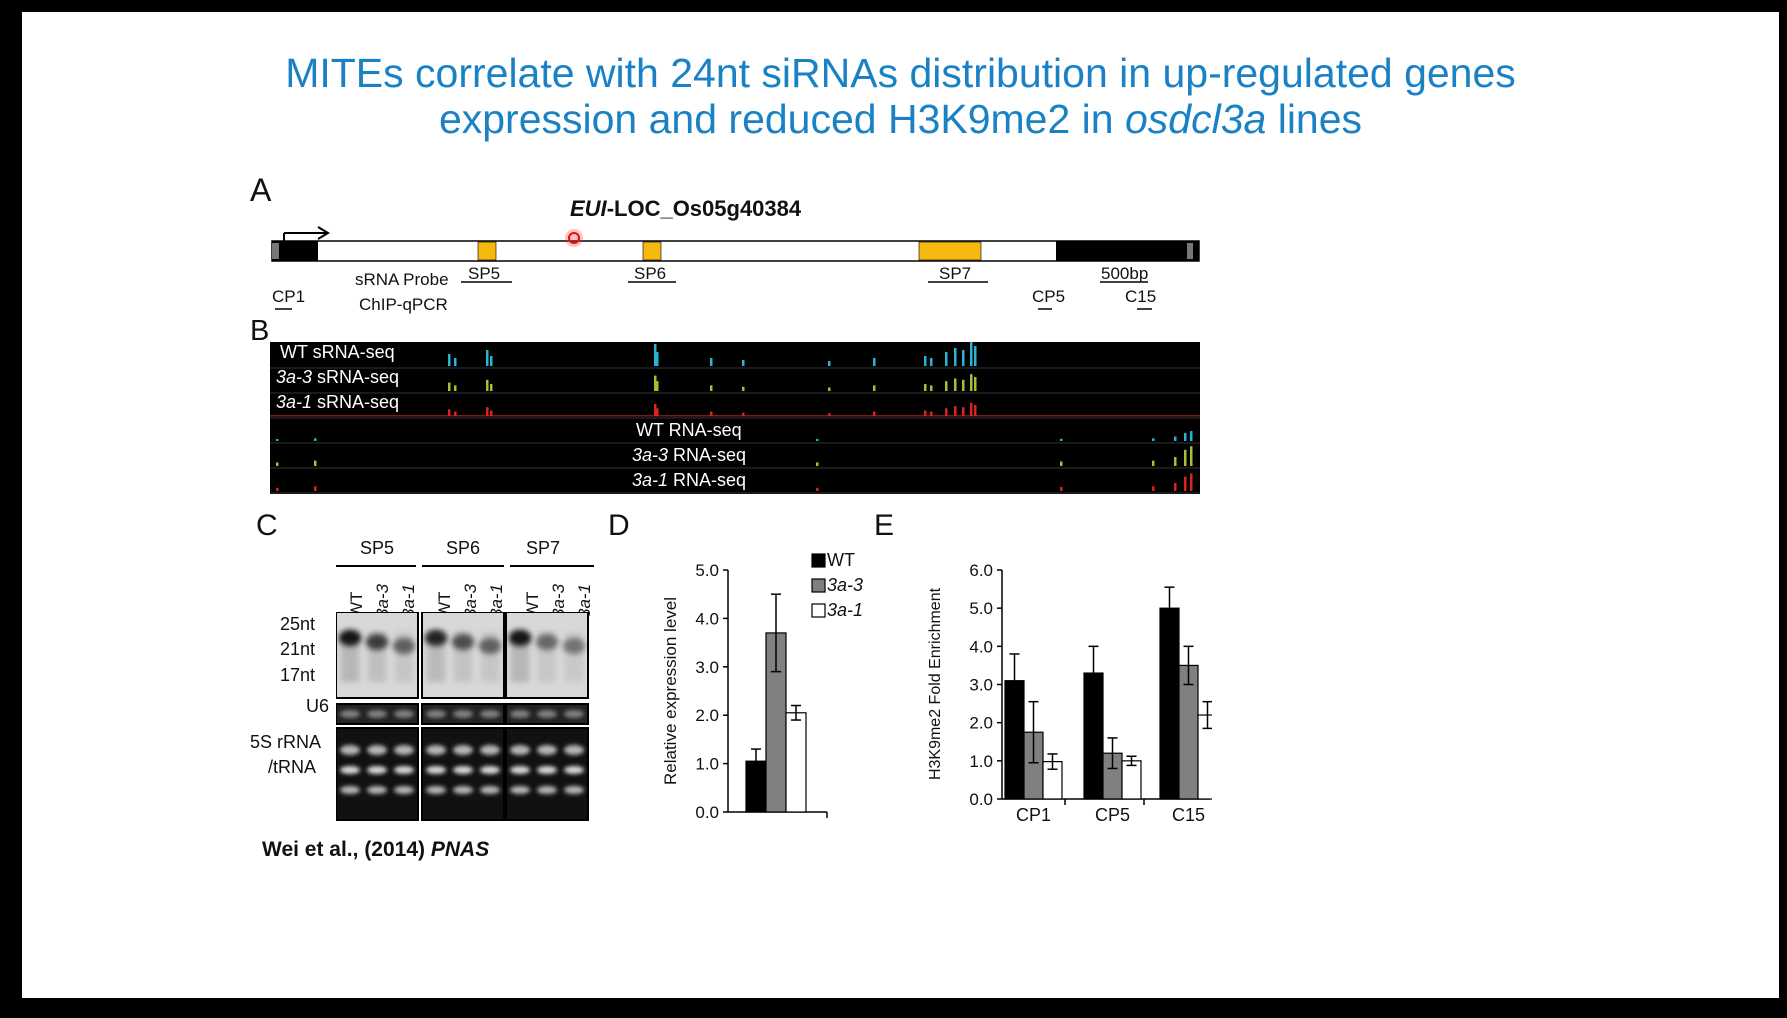 The height and width of the screenshot is (1018, 1787). I want to click on group-underlines, so click(465, 566).